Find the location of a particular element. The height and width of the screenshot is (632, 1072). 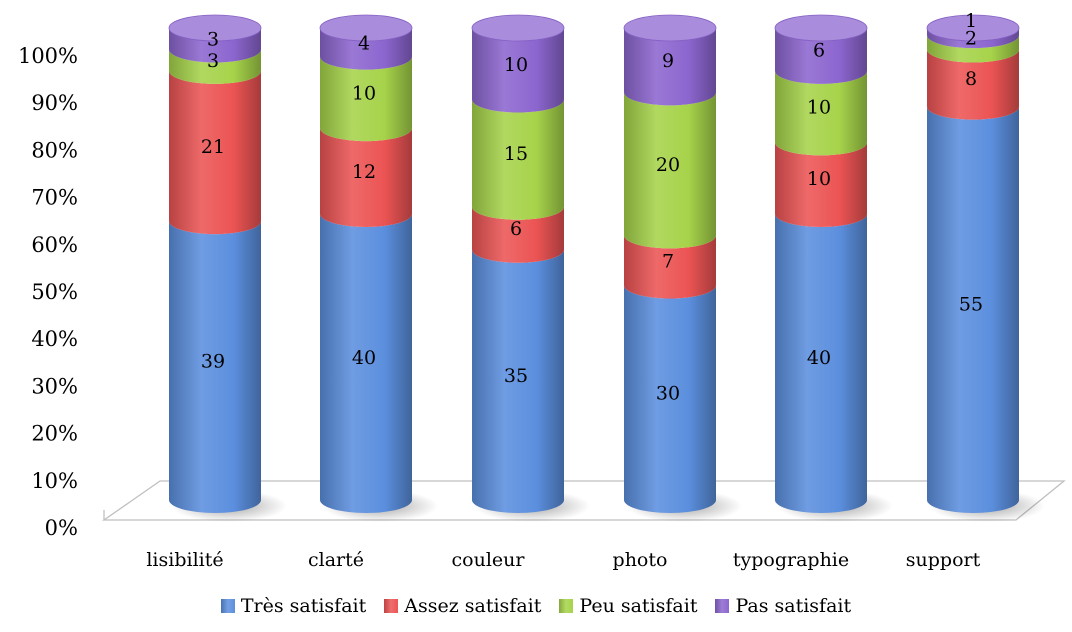

data-label: 21 is located at coordinates (213, 147).